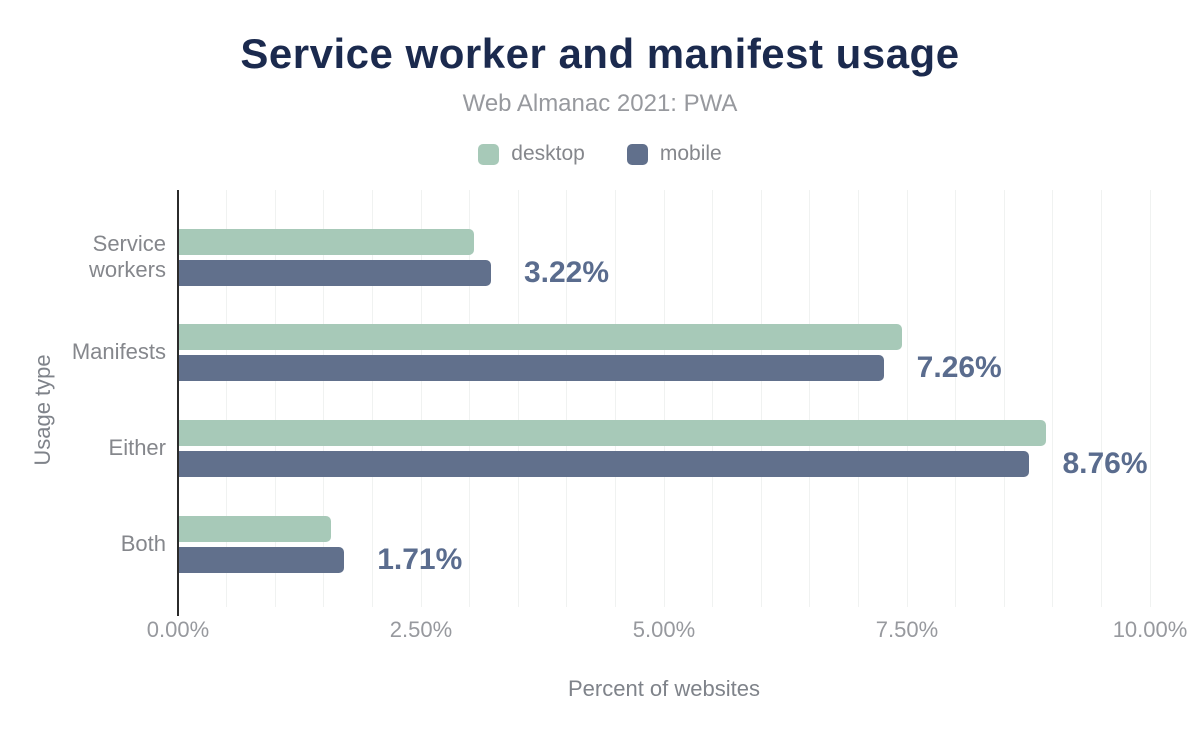  Describe the element at coordinates (548, 153) in the screenshot. I see `legend-label-desktop: desktop` at that location.